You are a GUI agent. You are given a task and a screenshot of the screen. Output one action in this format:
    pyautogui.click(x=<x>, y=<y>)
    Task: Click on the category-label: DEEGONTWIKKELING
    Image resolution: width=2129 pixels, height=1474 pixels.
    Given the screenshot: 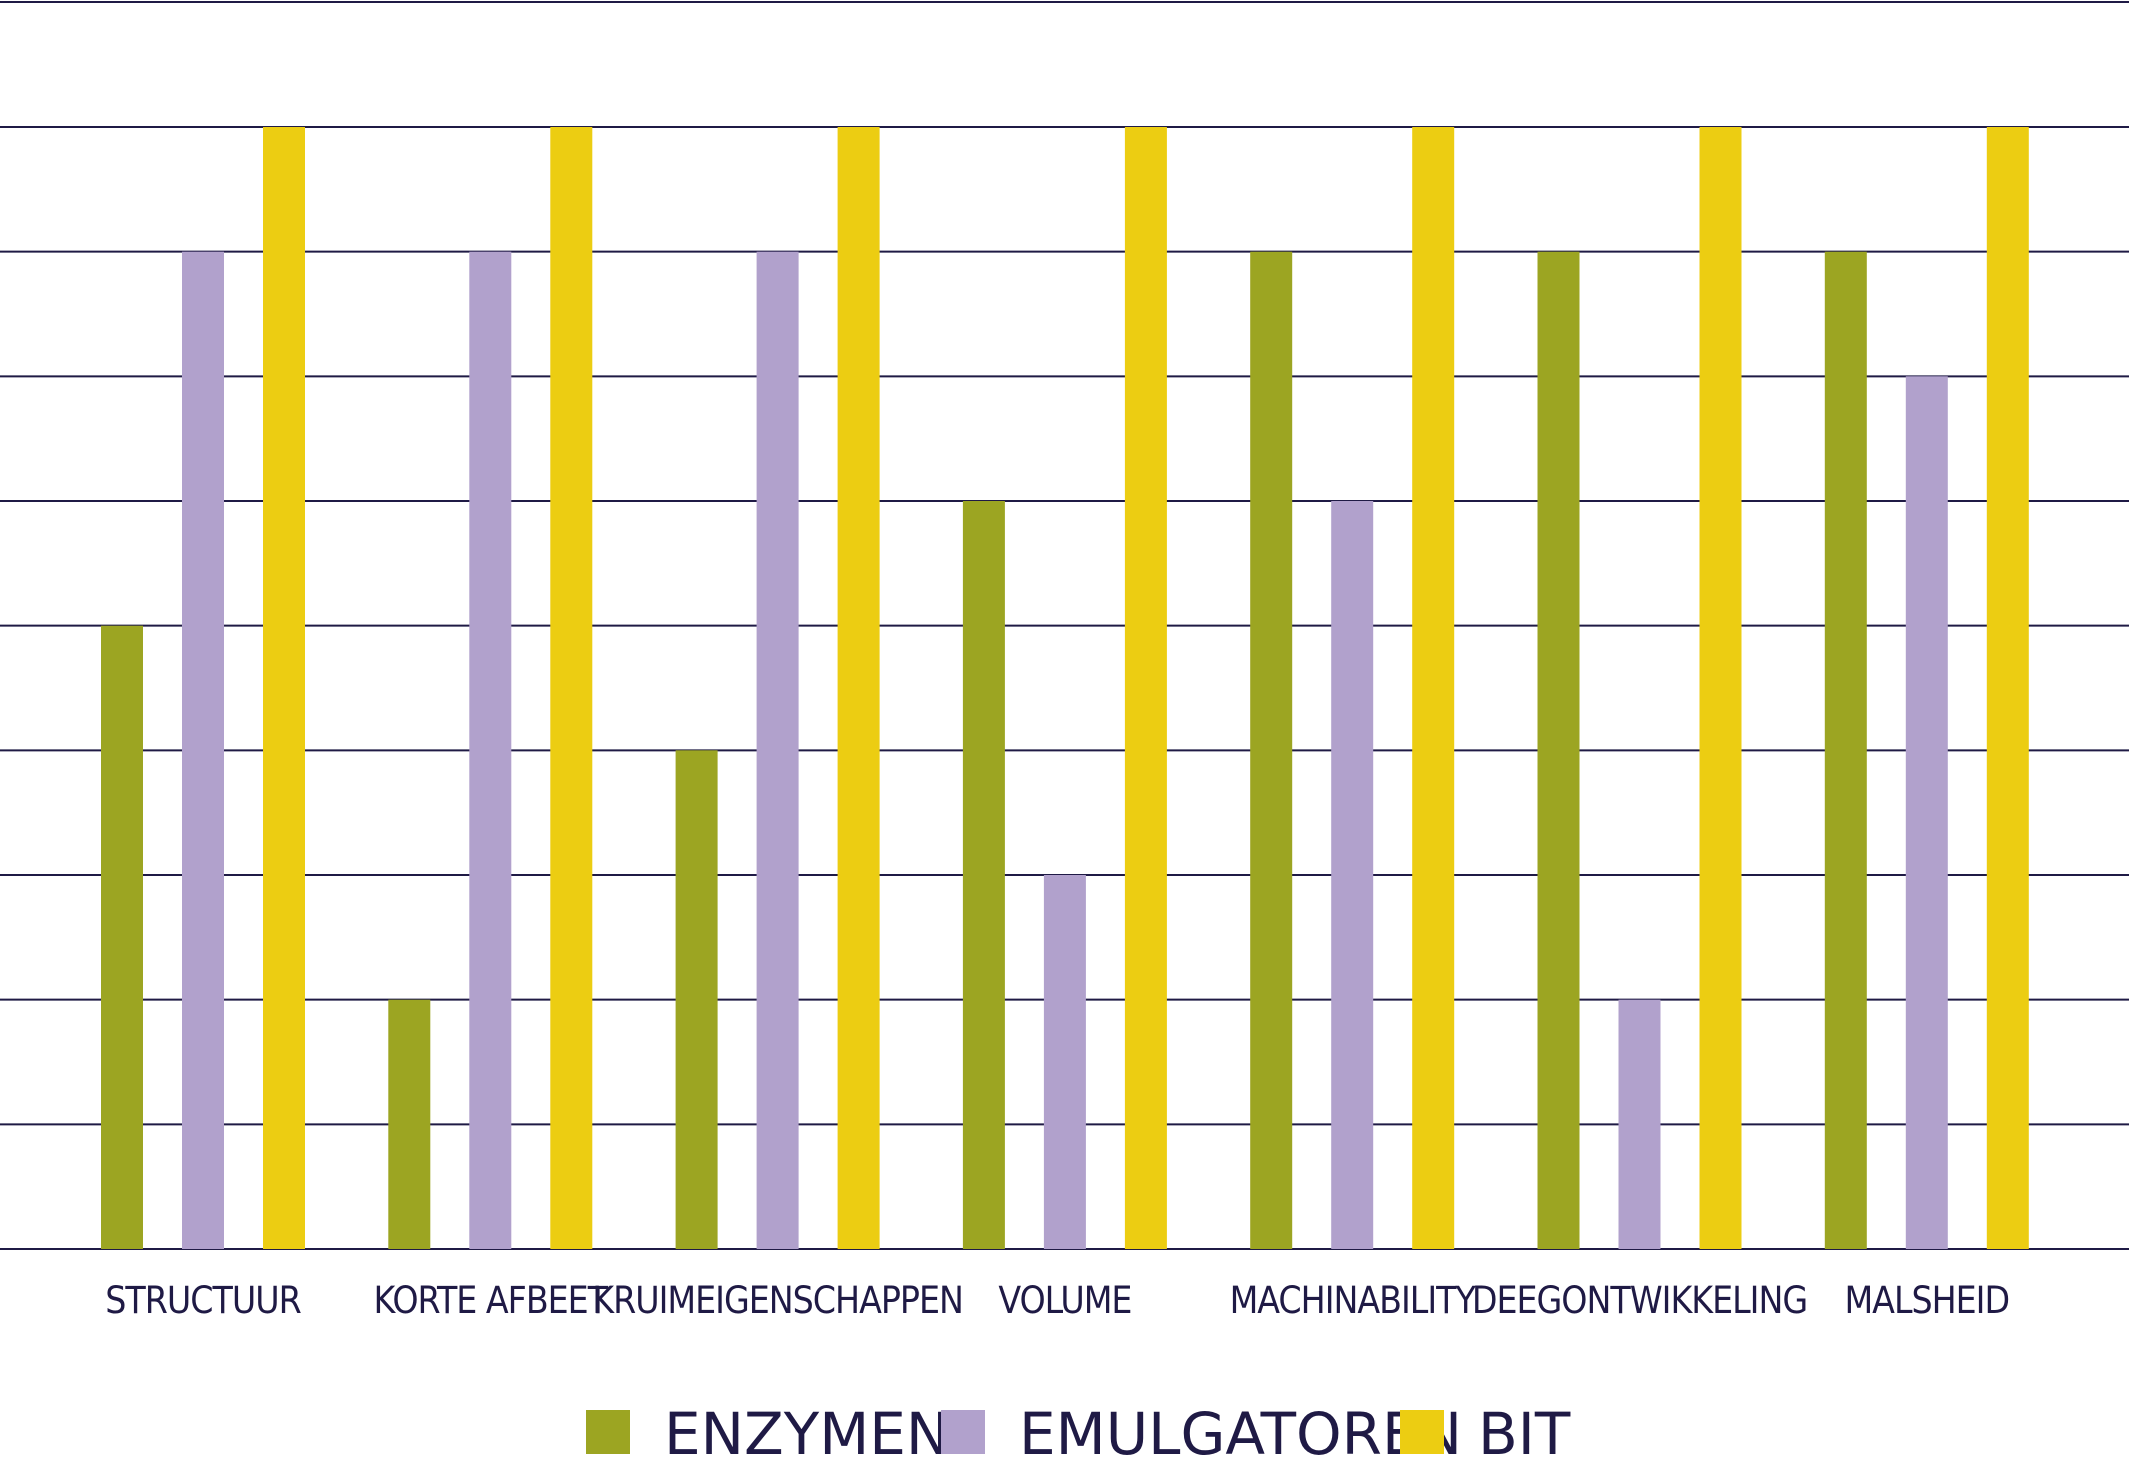 What is the action you would take?
    pyautogui.click(x=1639, y=1300)
    